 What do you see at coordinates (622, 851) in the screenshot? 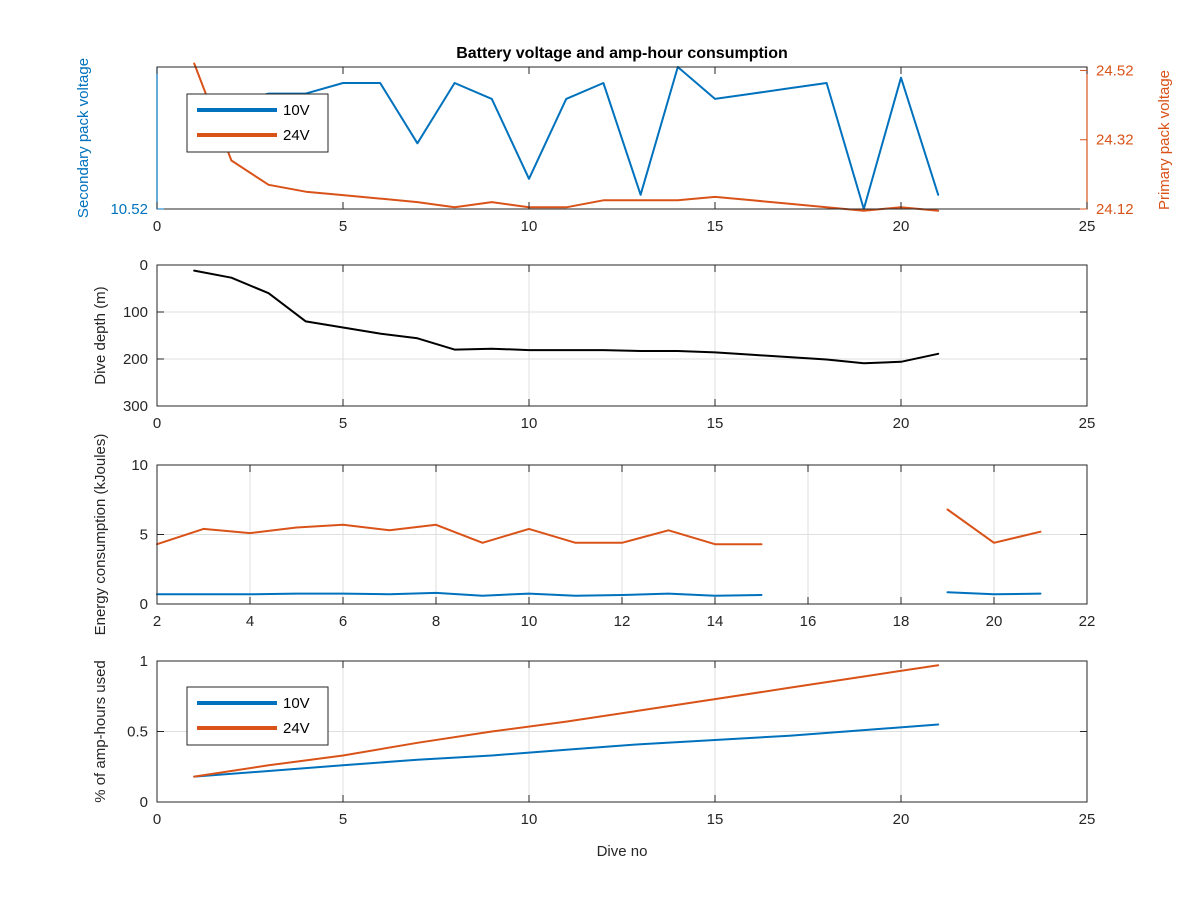
I see `x-axis-label: Dive no` at bounding box center [622, 851].